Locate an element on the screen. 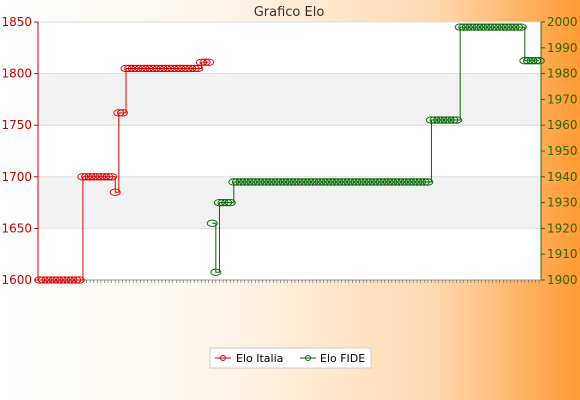 Image resolution: width=580 pixels, height=400 pixels. left-tick-label: 1800 is located at coordinates (16, 74).